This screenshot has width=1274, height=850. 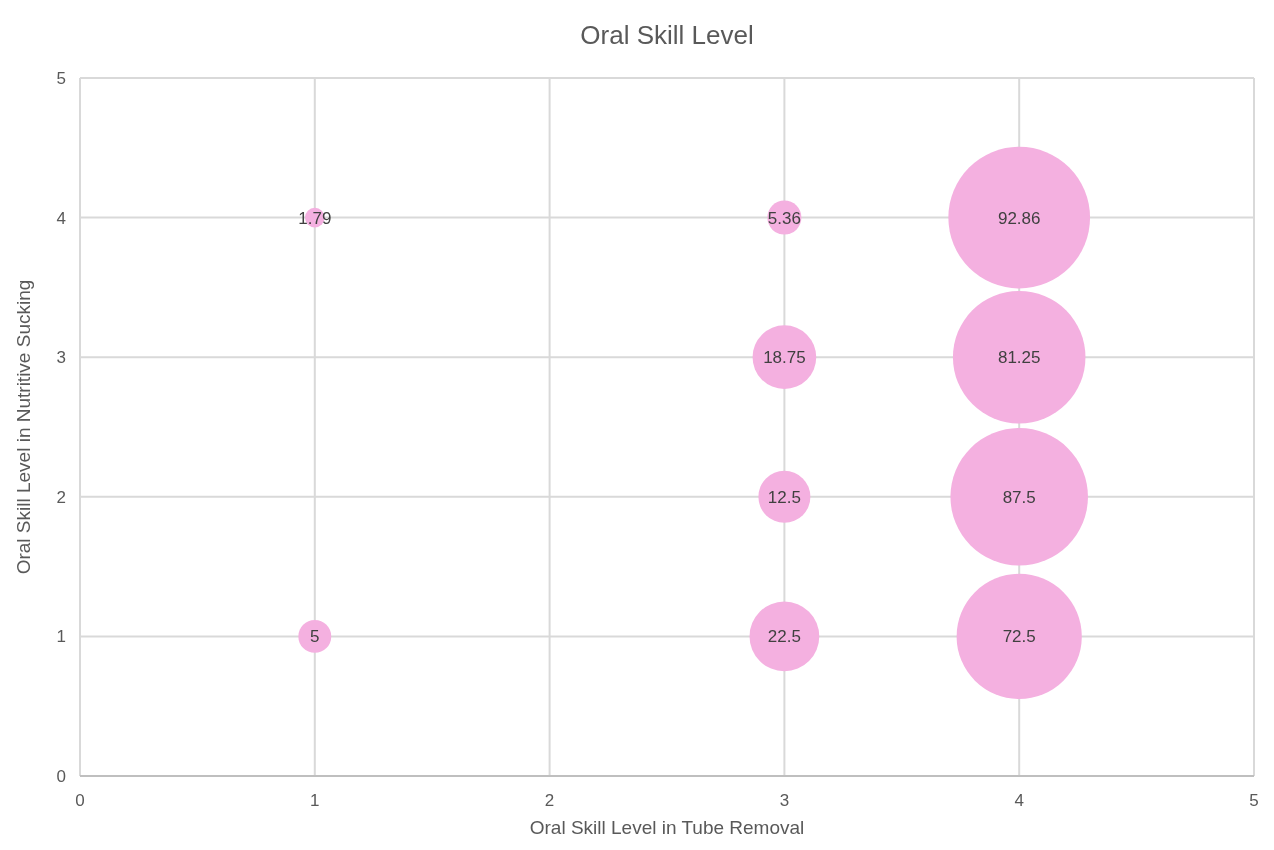 What do you see at coordinates (784, 497) in the screenshot?
I see `data-label: 12.5` at bounding box center [784, 497].